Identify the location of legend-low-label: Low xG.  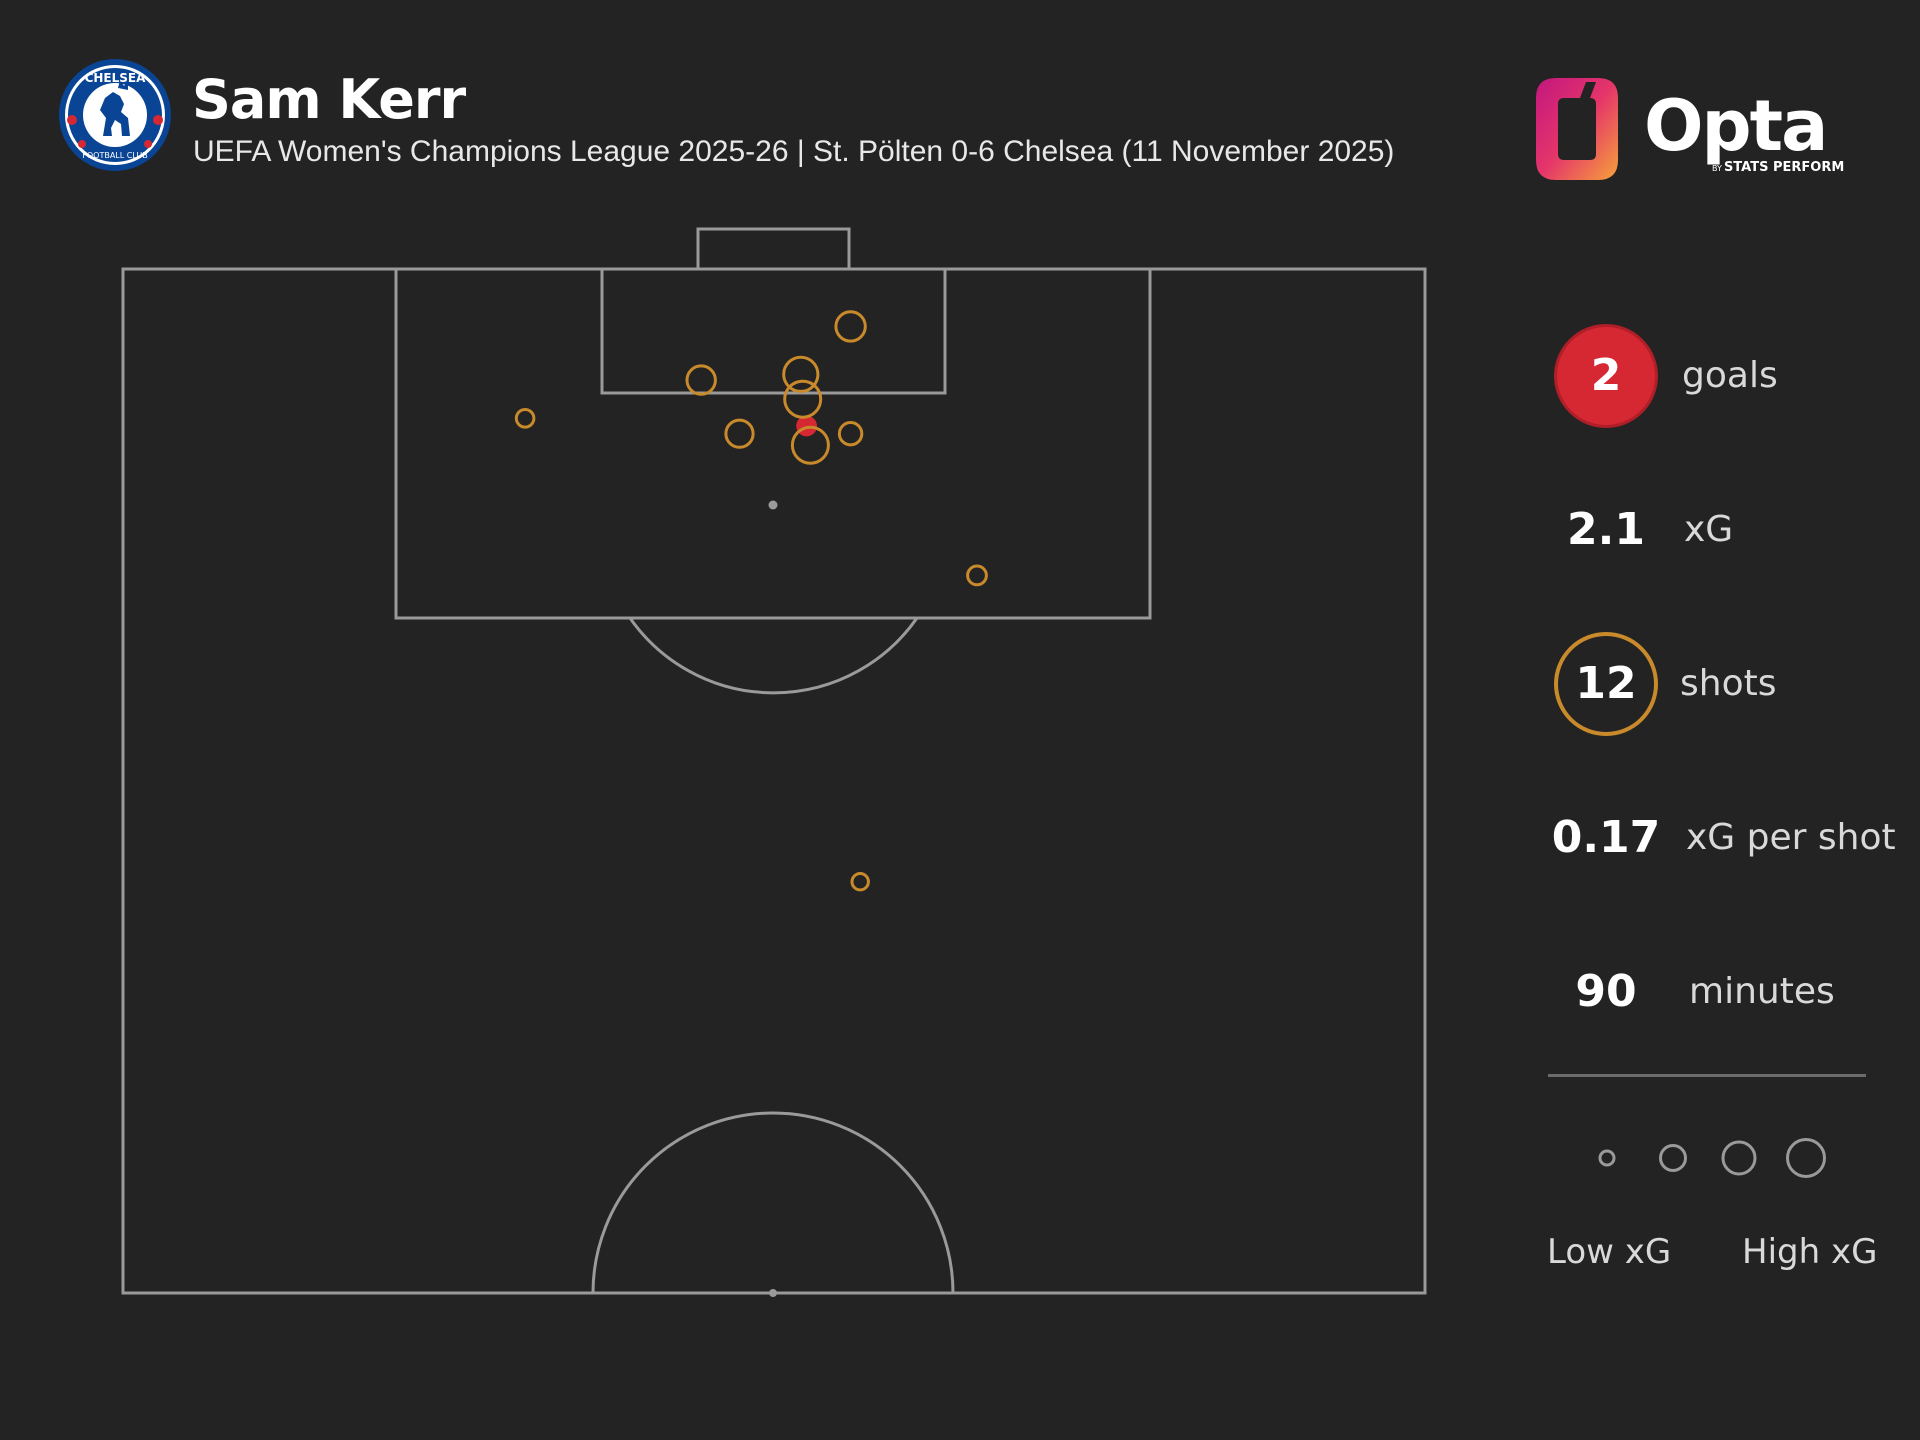
(1609, 1252).